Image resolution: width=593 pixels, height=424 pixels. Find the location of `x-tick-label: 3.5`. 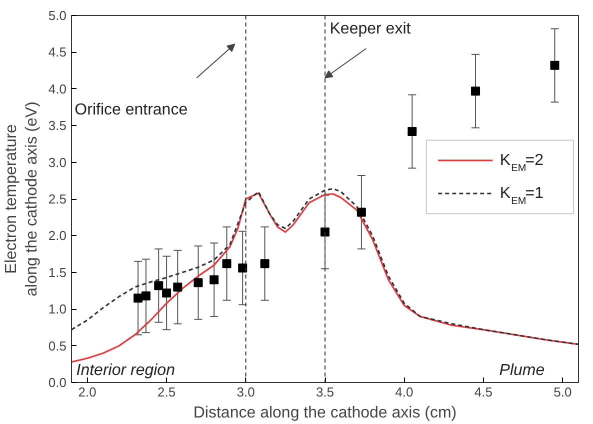

x-tick-label: 3.5 is located at coordinates (325, 392).